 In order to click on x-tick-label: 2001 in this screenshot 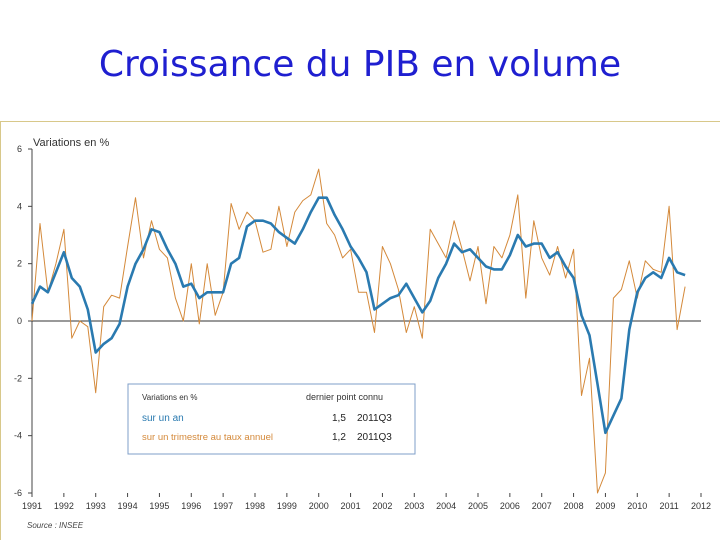, I will do `click(351, 506)`.